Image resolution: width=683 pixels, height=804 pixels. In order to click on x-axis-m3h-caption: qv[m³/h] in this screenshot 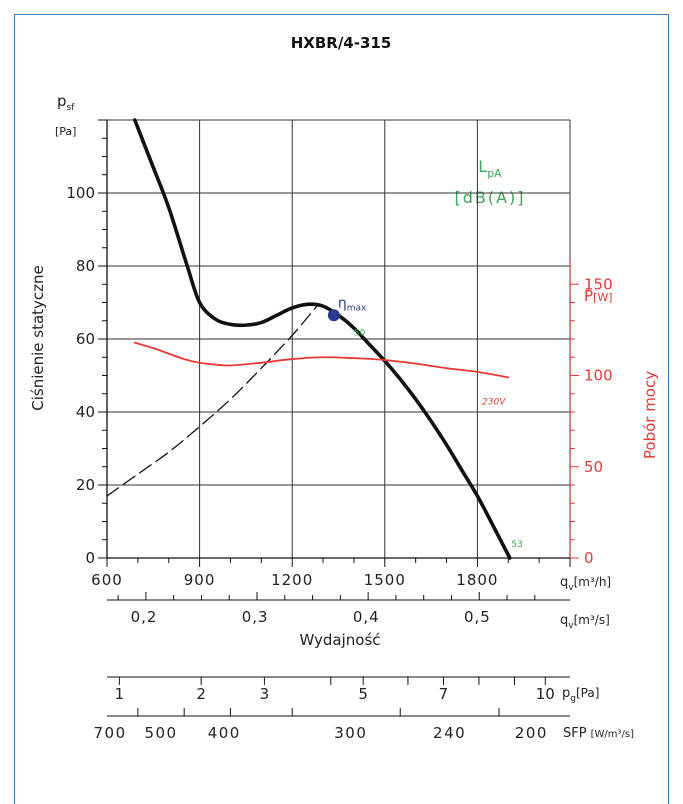, I will do `click(585, 584)`.